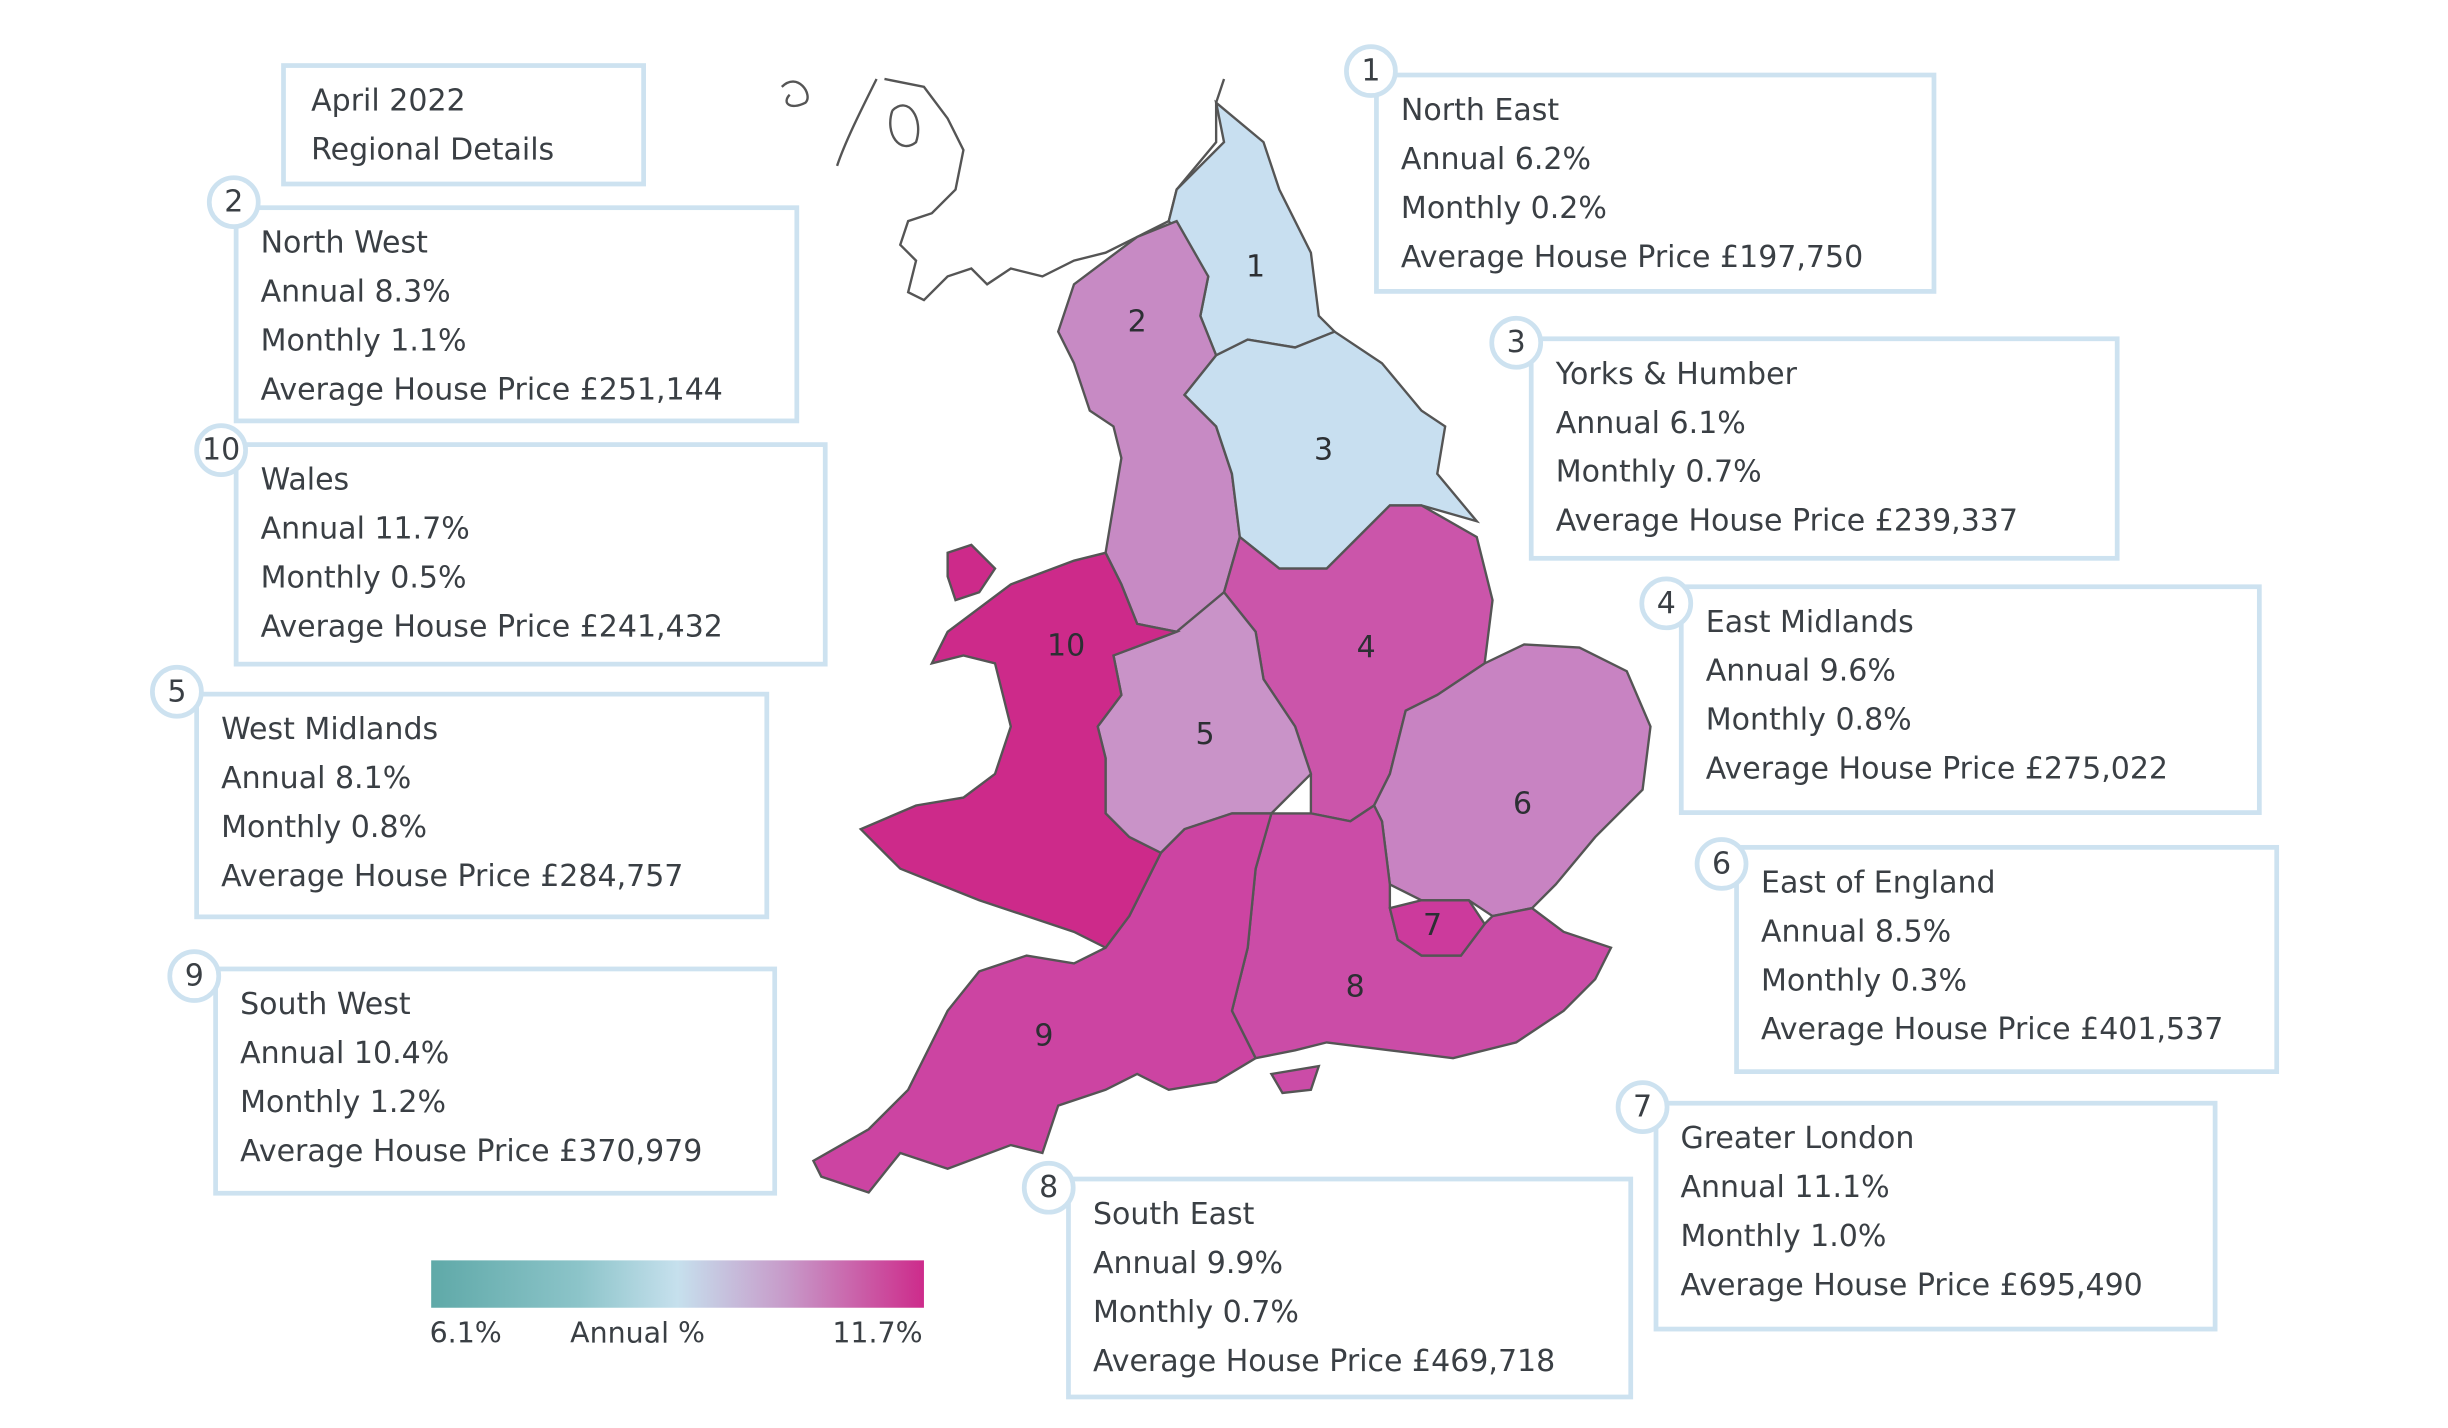  I want to click on region-number-badge: 1, so click(1371, 71).